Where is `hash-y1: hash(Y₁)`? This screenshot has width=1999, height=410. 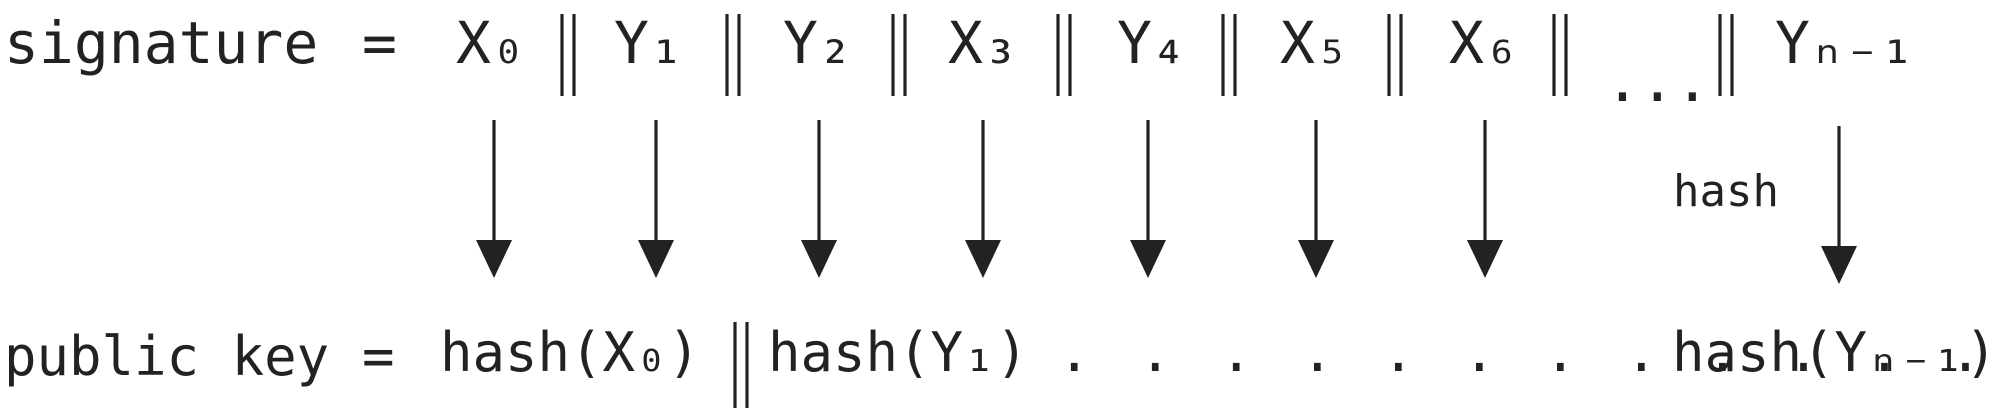 hash-y1: hash(Y₁) is located at coordinates (898, 352).